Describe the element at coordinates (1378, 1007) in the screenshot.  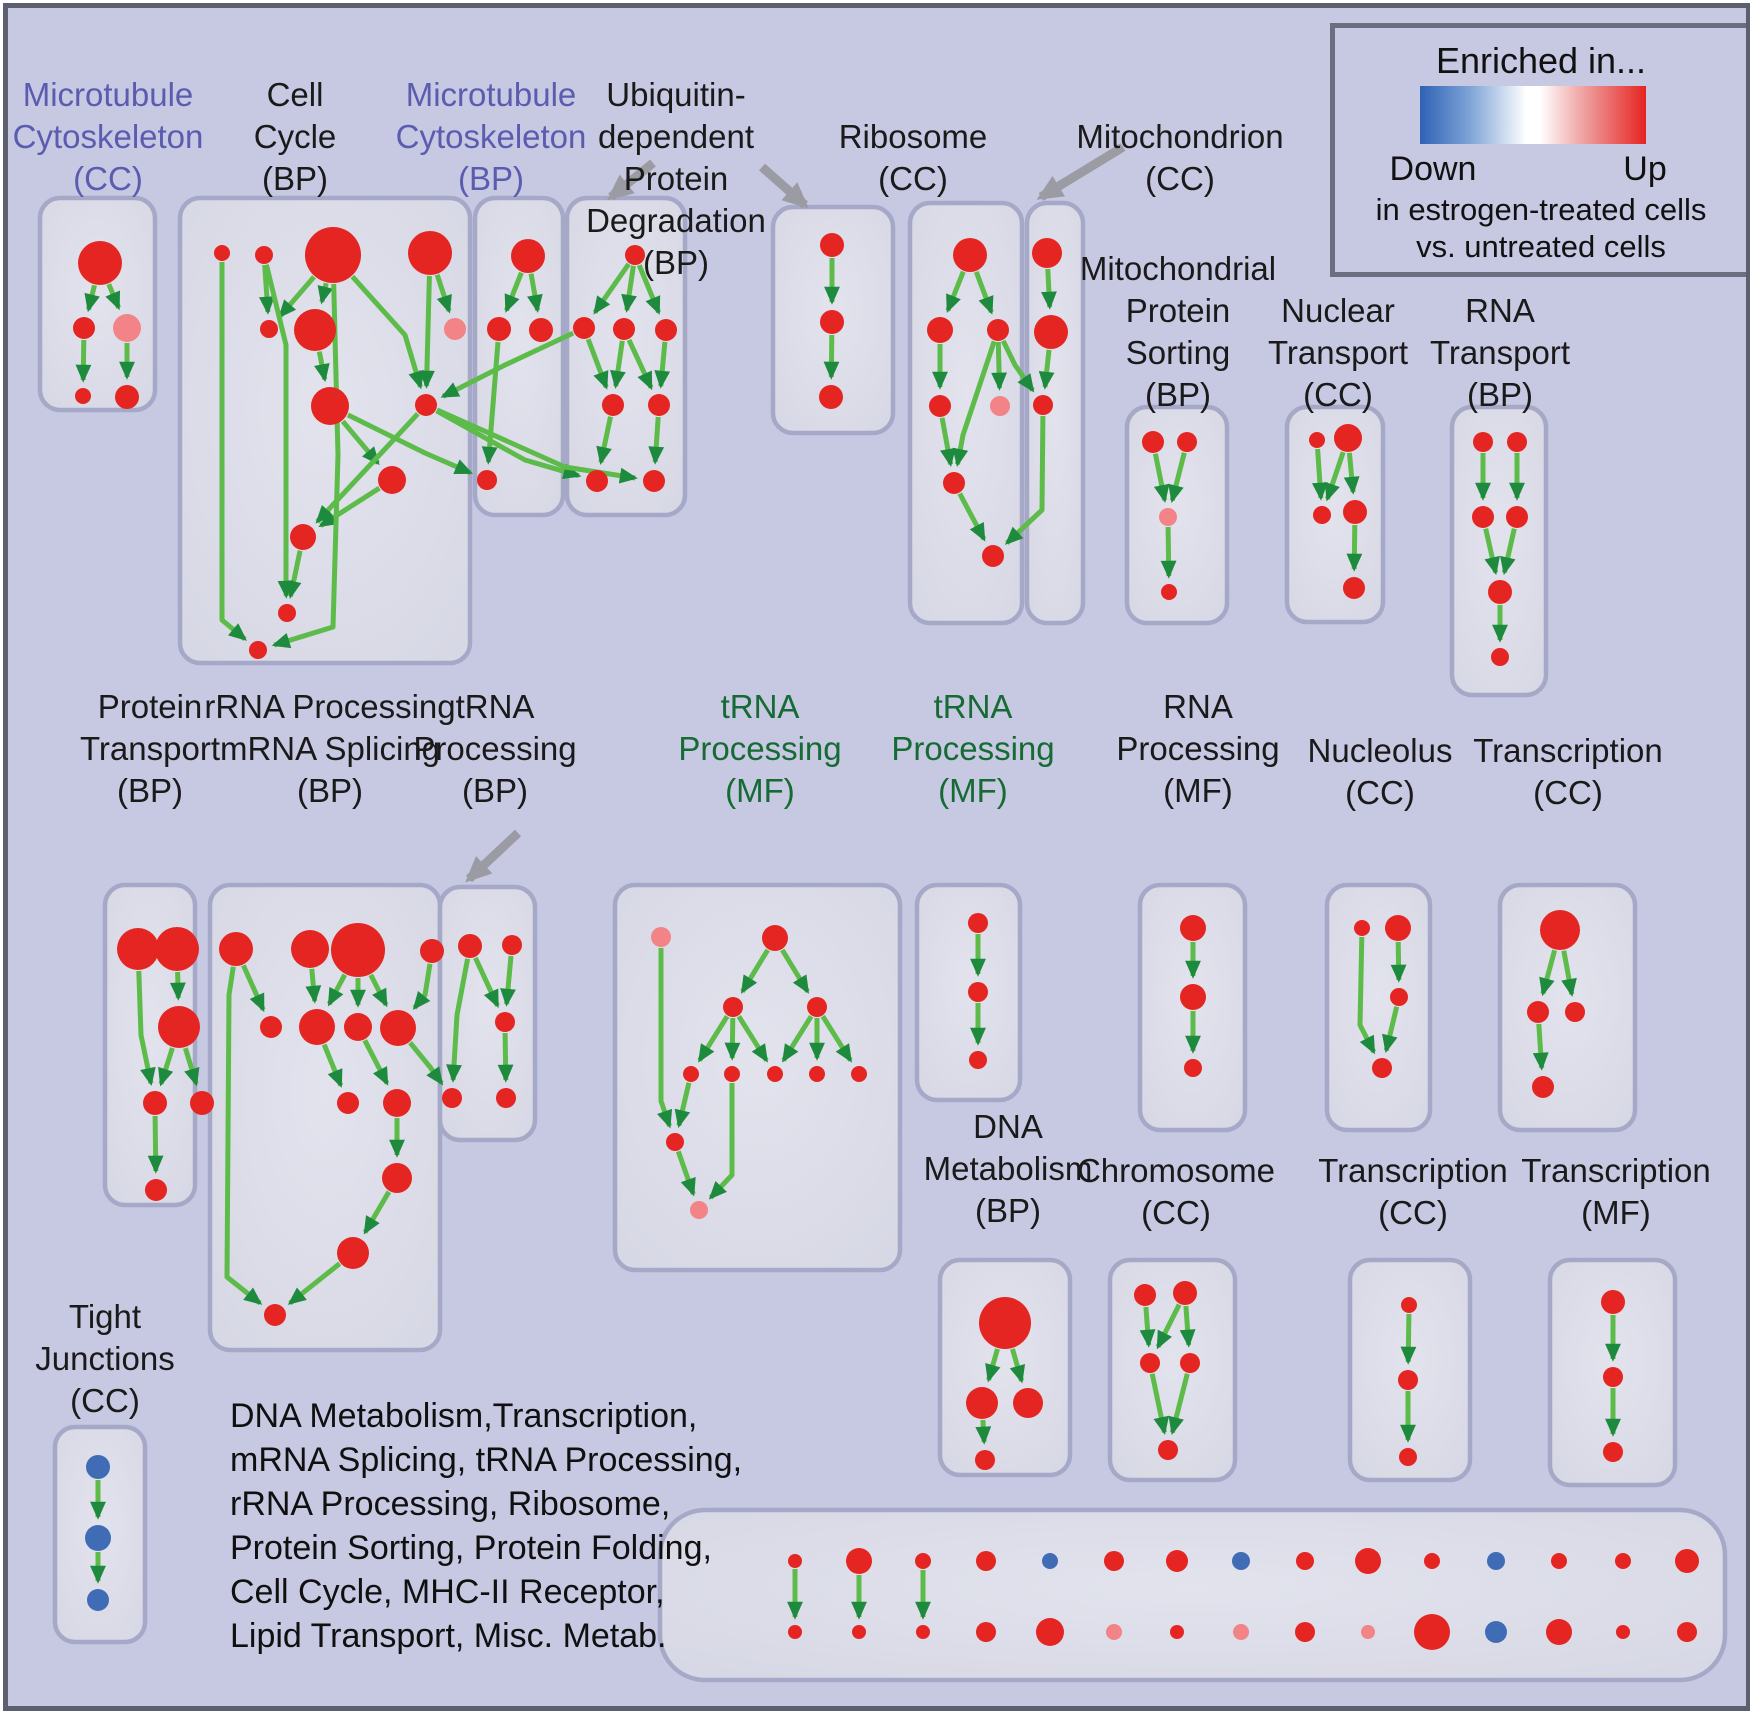
I see `cluster-box-nucleolus` at that location.